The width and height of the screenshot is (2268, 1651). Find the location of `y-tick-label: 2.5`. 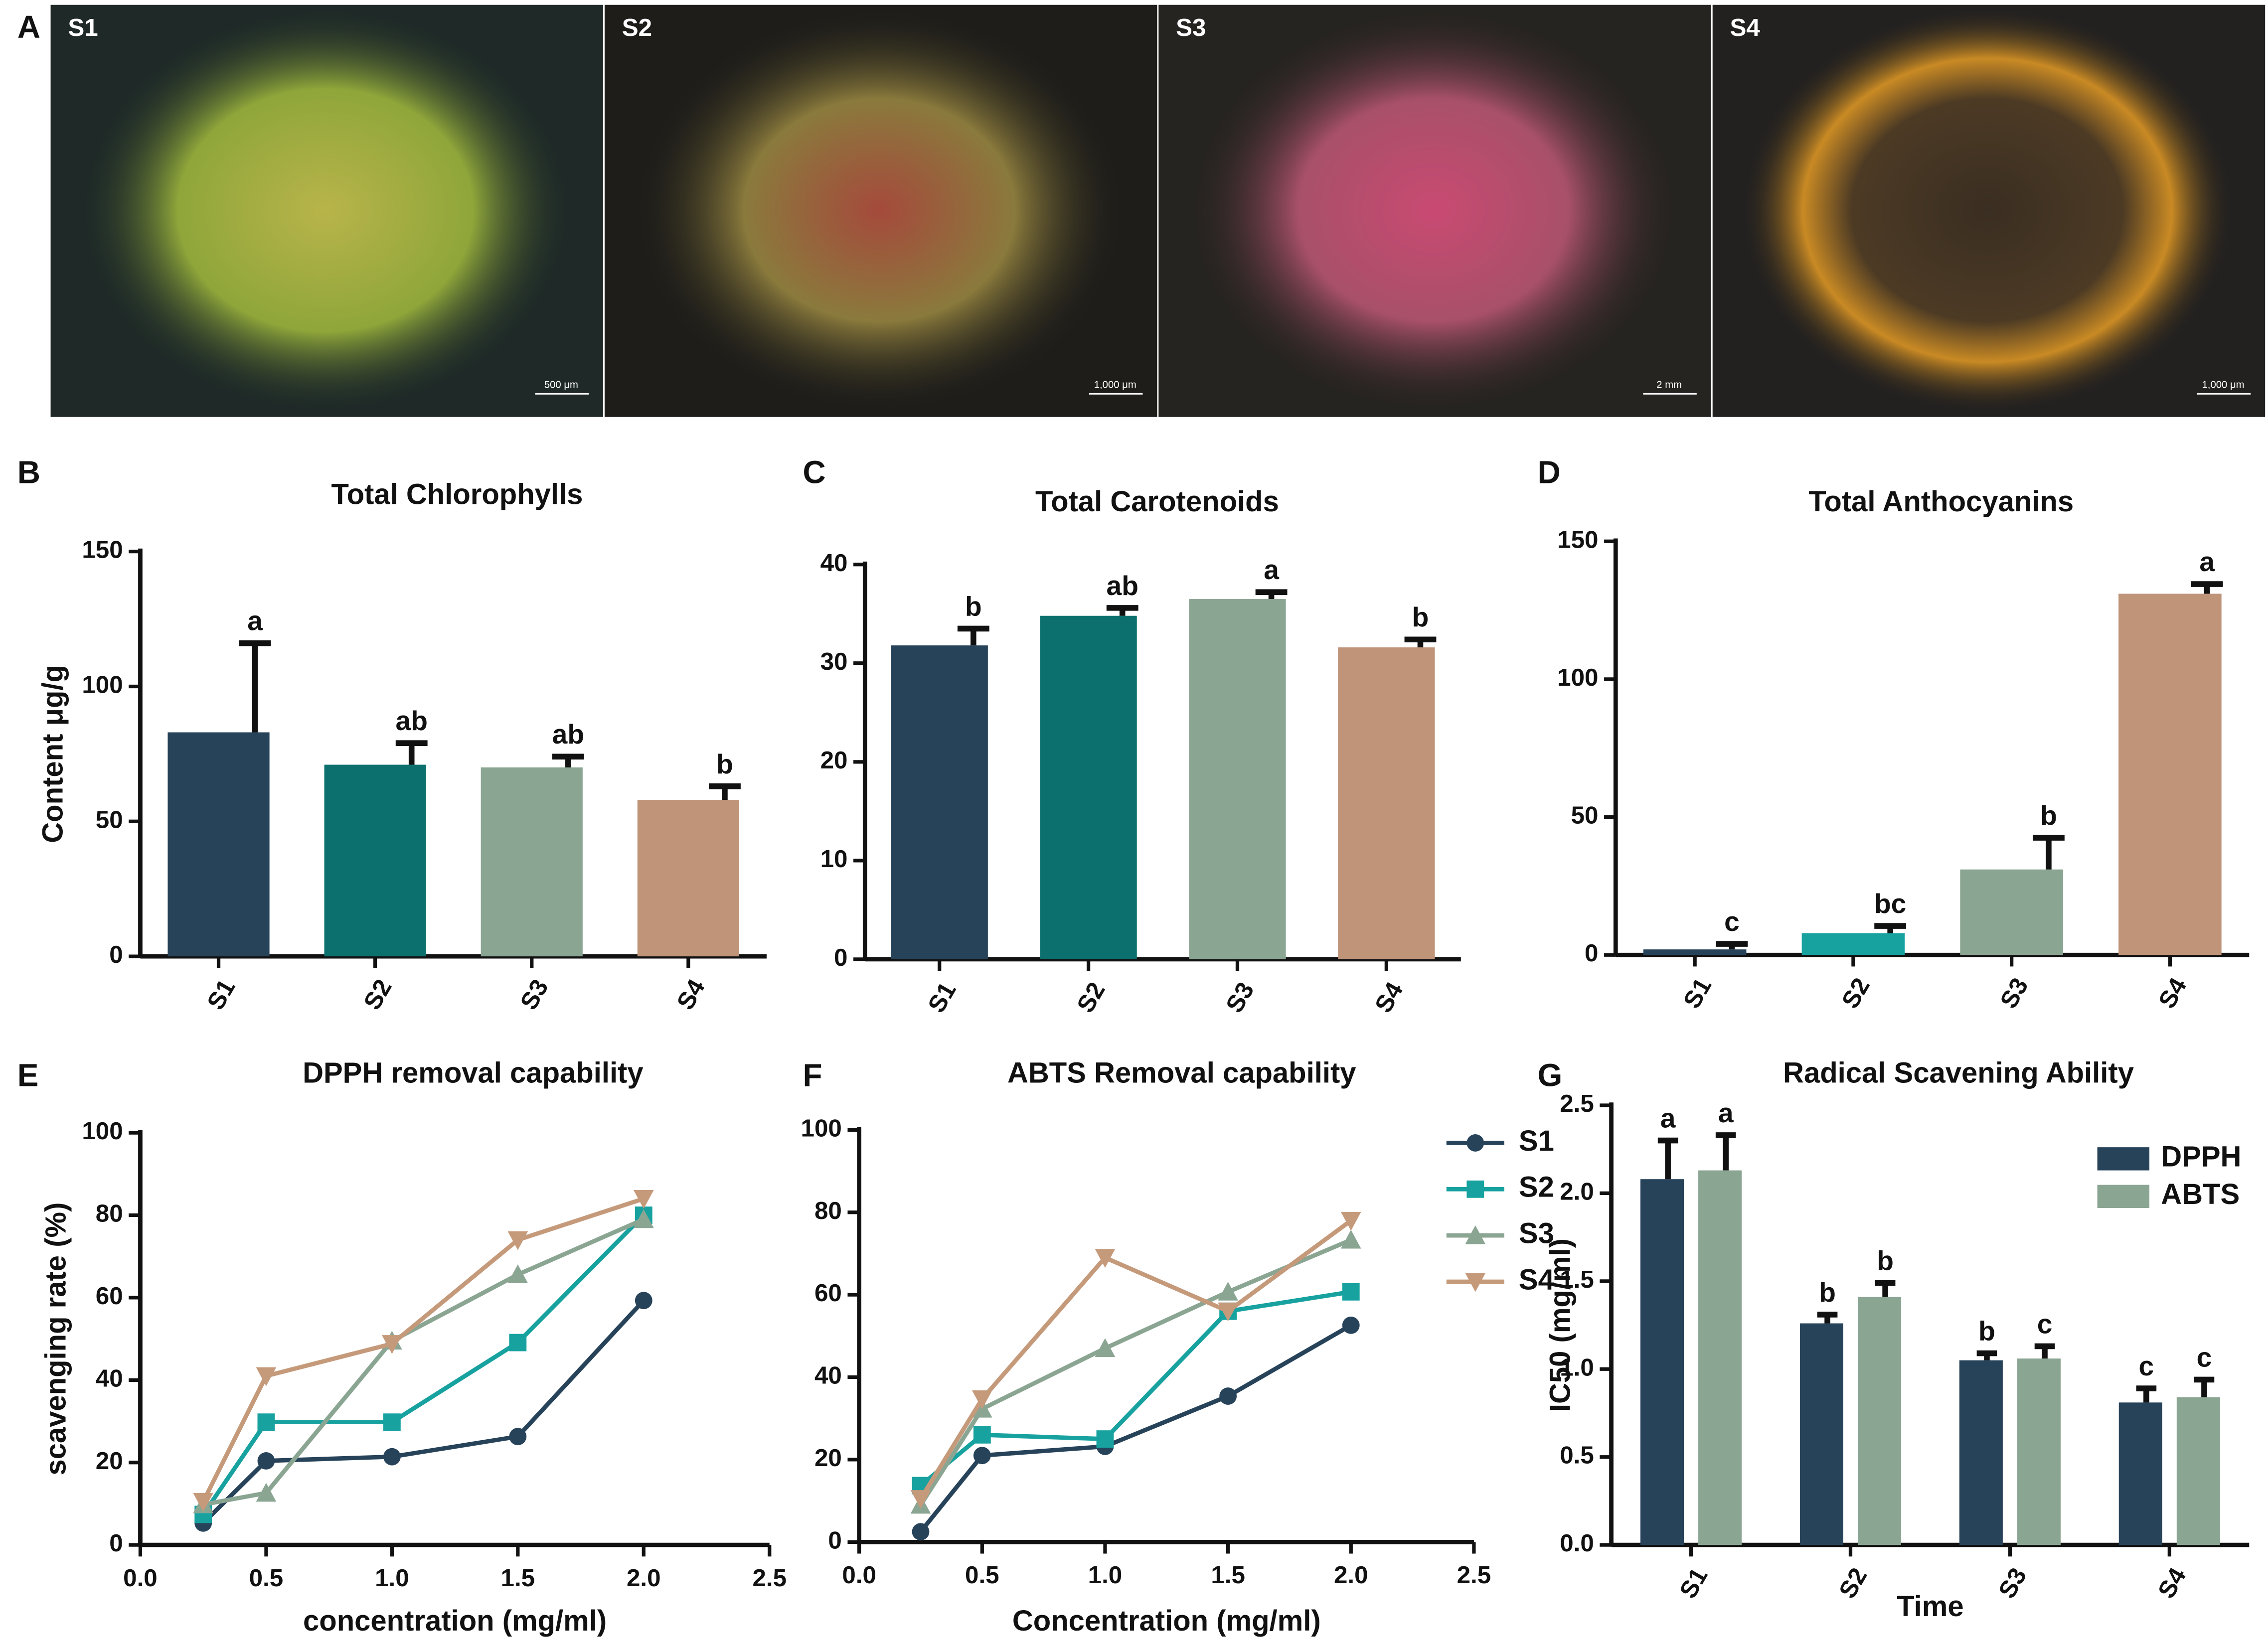

y-tick-label: 2.5 is located at coordinates (1577, 1103).